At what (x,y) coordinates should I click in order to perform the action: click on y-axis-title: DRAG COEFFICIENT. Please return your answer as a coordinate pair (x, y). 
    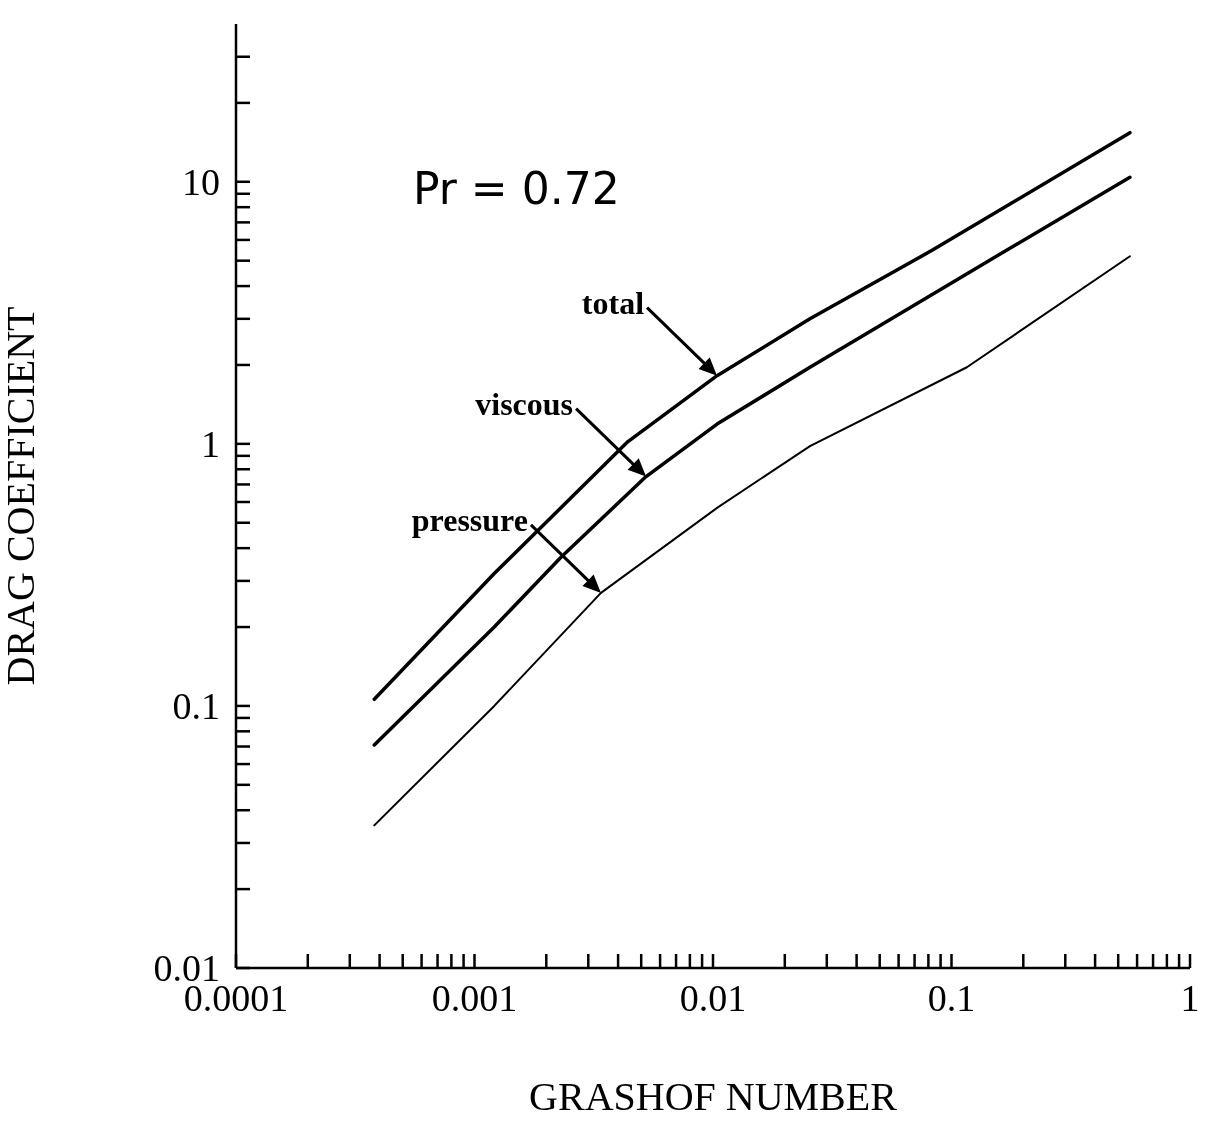
    Looking at the image, I should click on (22, 496).